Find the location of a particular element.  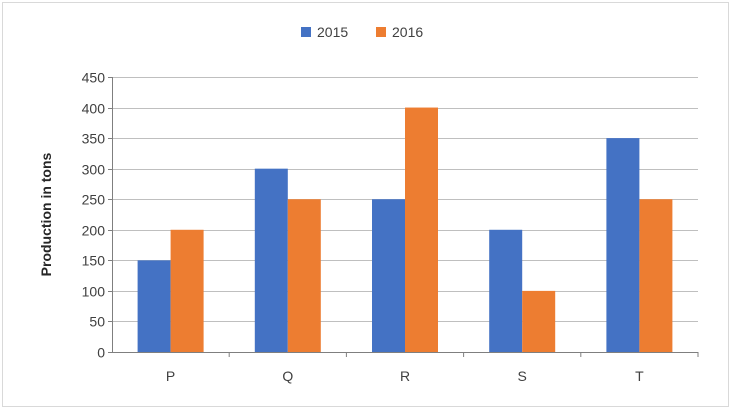

y-tick-label: 50 is located at coordinates (97, 322).